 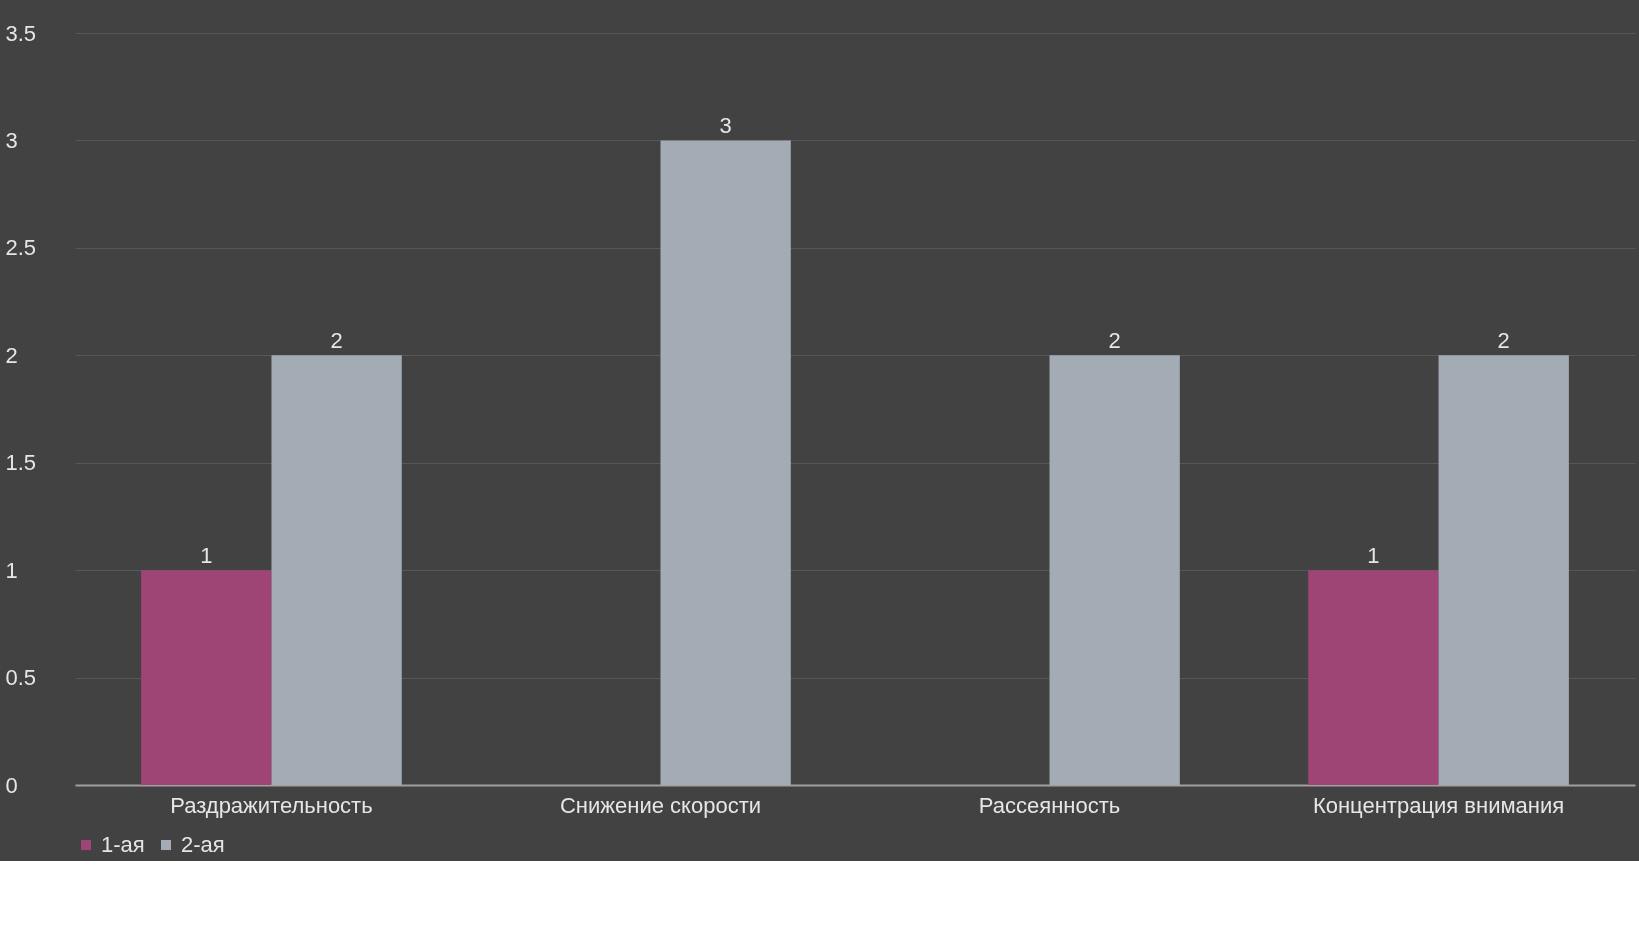 I want to click on y-tick-label: 3, so click(x=11, y=140).